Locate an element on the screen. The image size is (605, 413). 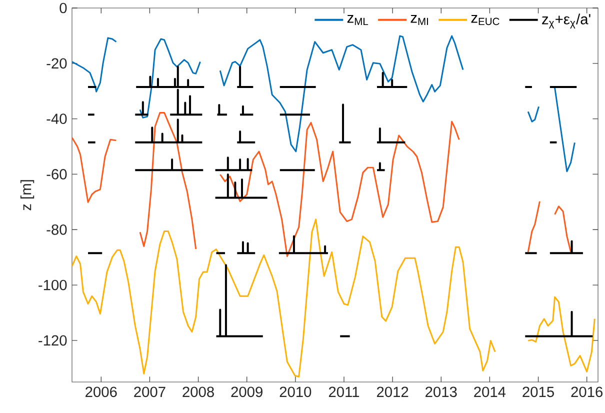
x-tick-label: 2014 is located at coordinates (490, 392).